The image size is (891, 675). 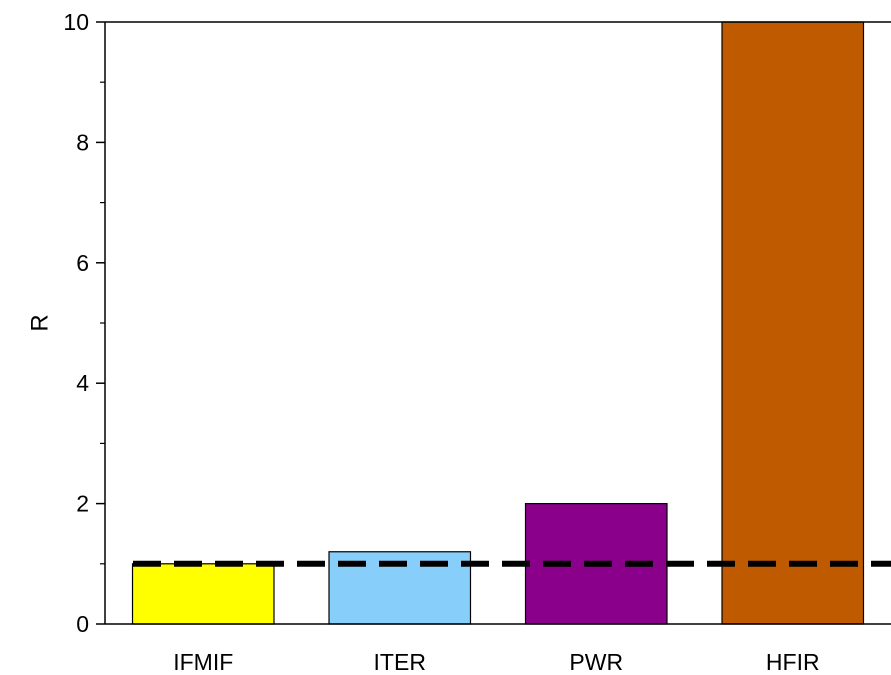 What do you see at coordinates (40, 322) in the screenshot?
I see `y-axis-title: R` at bounding box center [40, 322].